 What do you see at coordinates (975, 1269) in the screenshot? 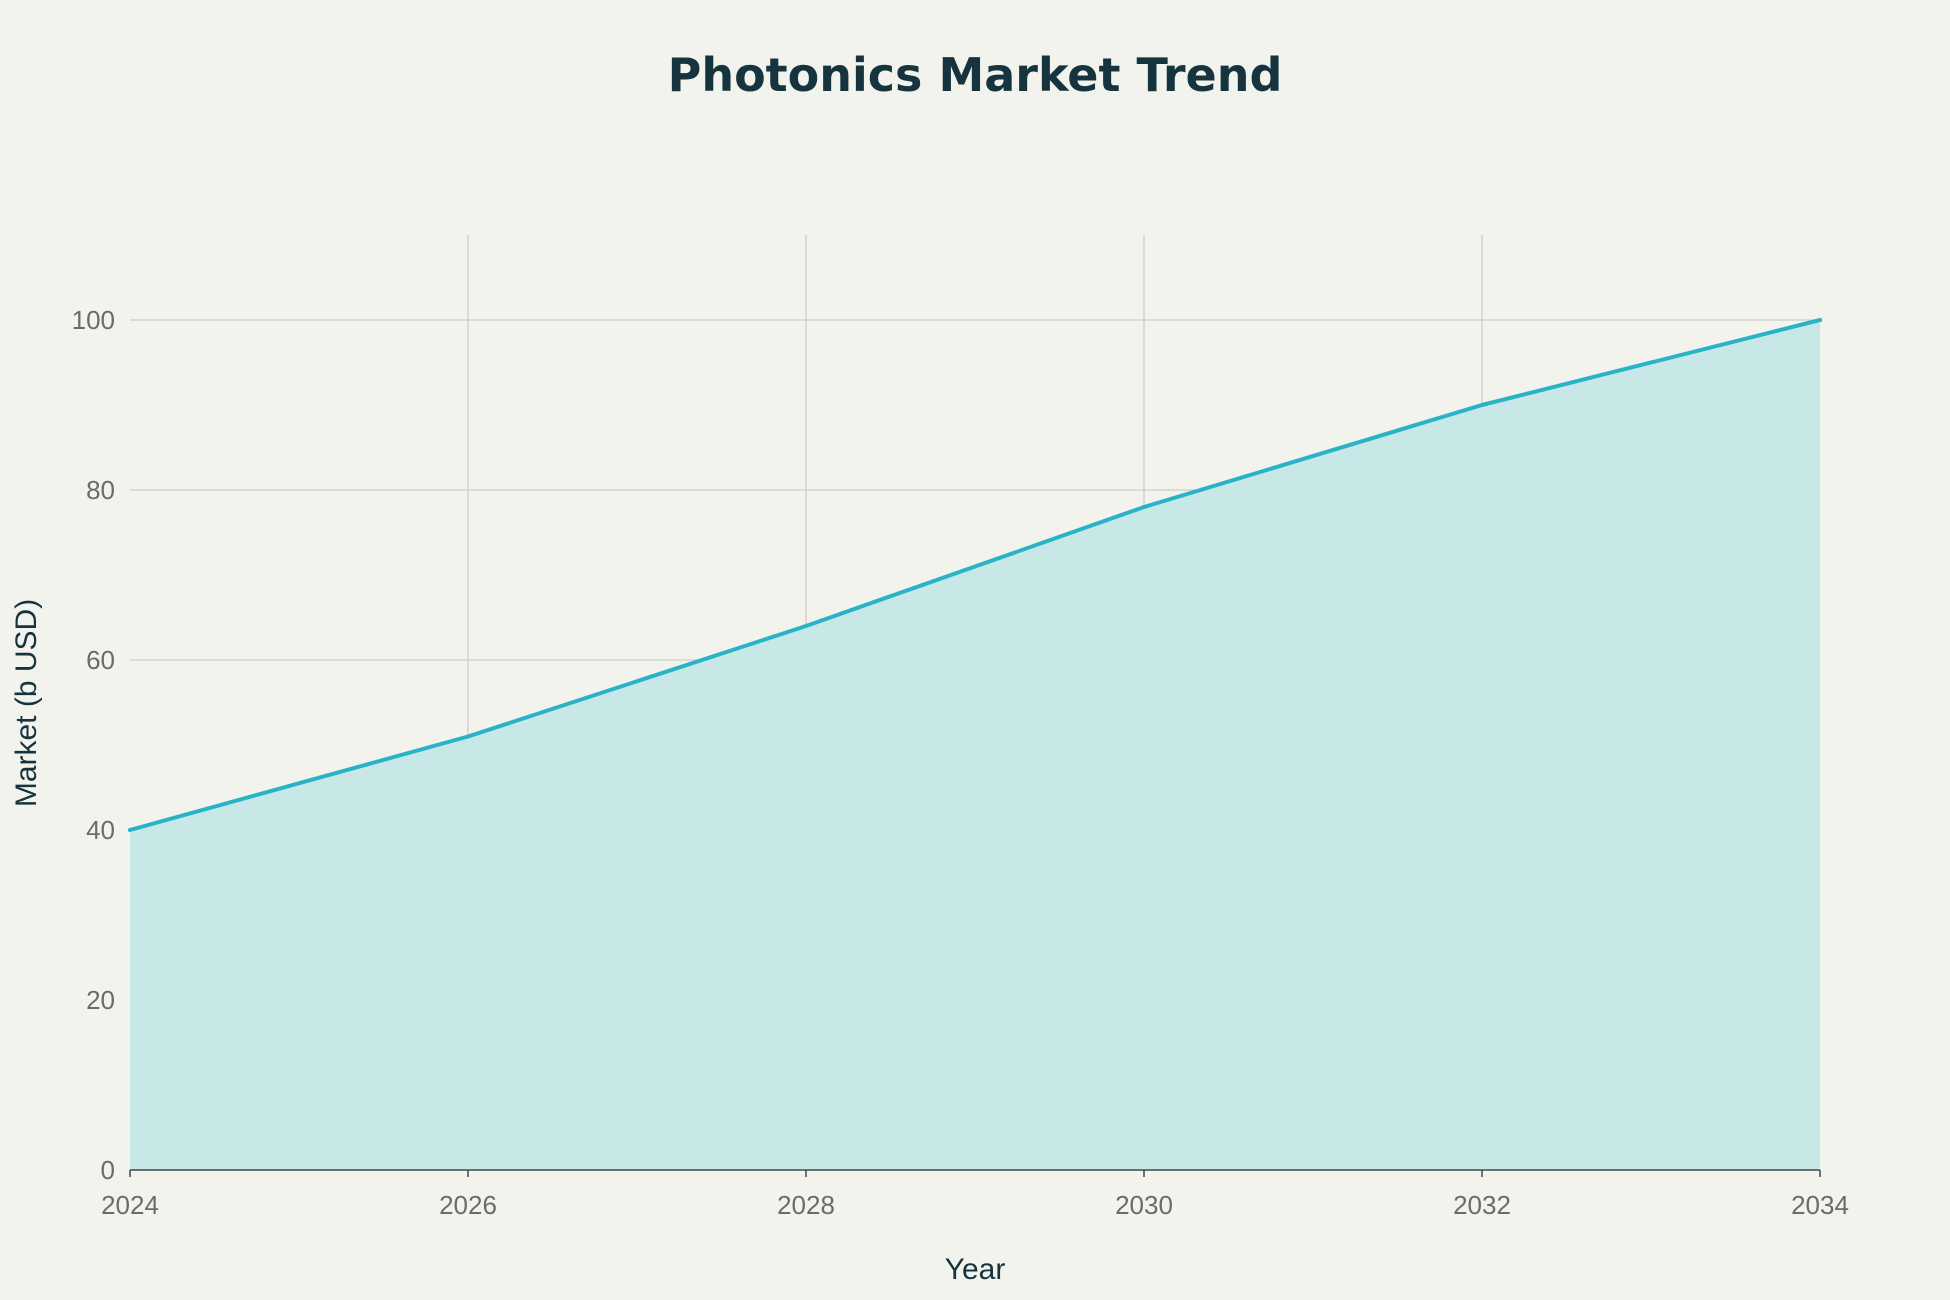
I see `x-axis-title: Year` at bounding box center [975, 1269].